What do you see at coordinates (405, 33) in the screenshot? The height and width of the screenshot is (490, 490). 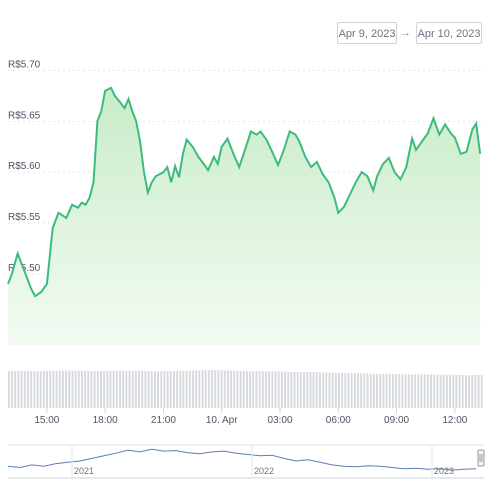 I see `date-range-arrow: →` at bounding box center [405, 33].